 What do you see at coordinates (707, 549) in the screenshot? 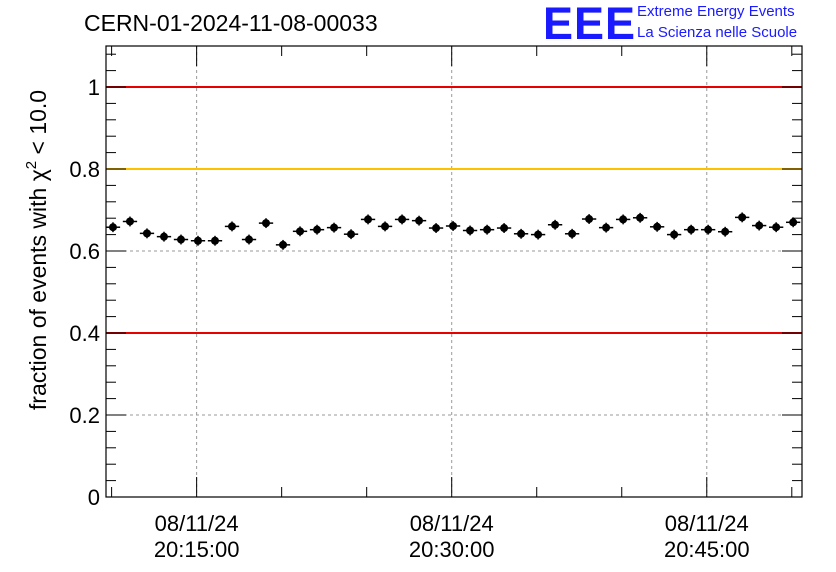
I see `x-tick-label-time: 20:45:00` at bounding box center [707, 549].